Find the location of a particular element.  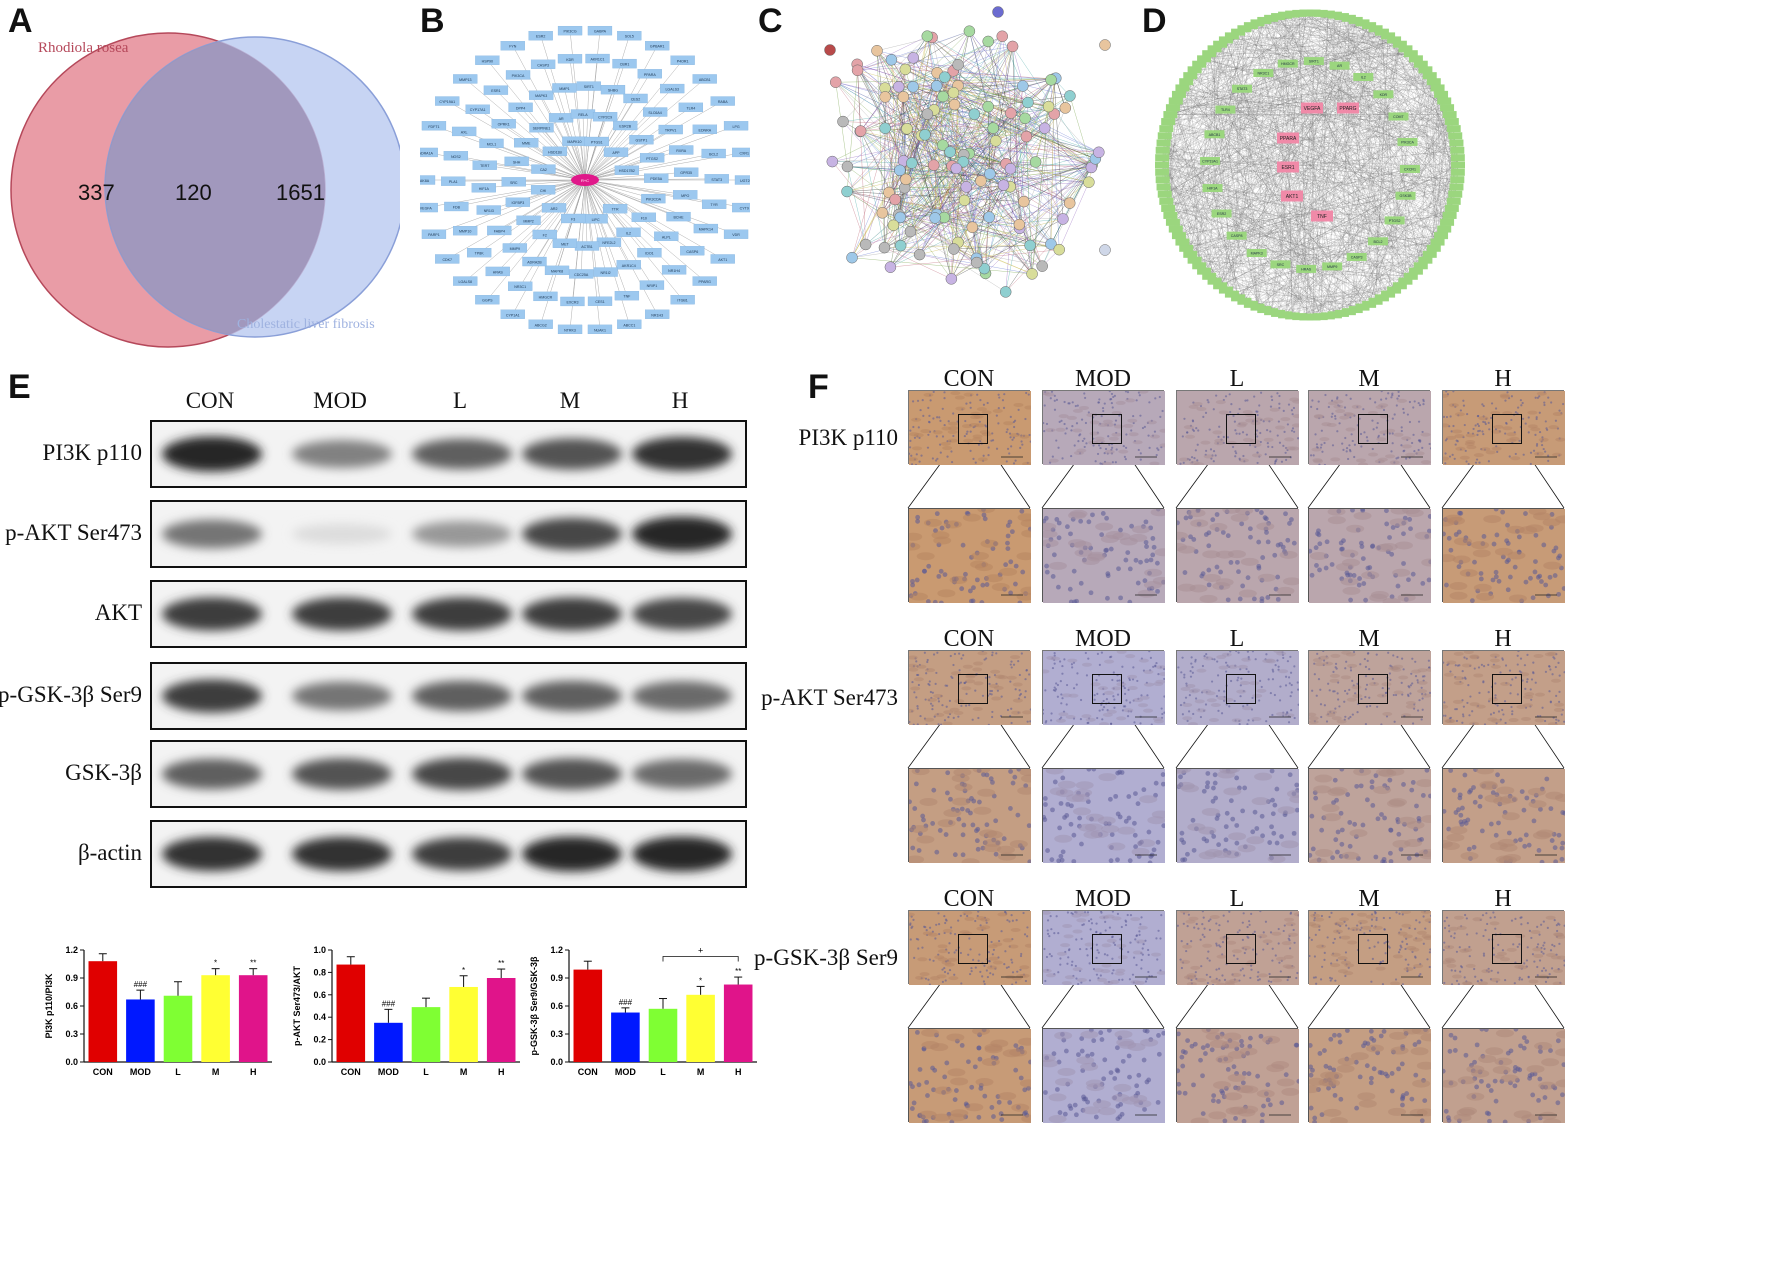

network-node: ESR2 is located at coordinates (1221, 213).